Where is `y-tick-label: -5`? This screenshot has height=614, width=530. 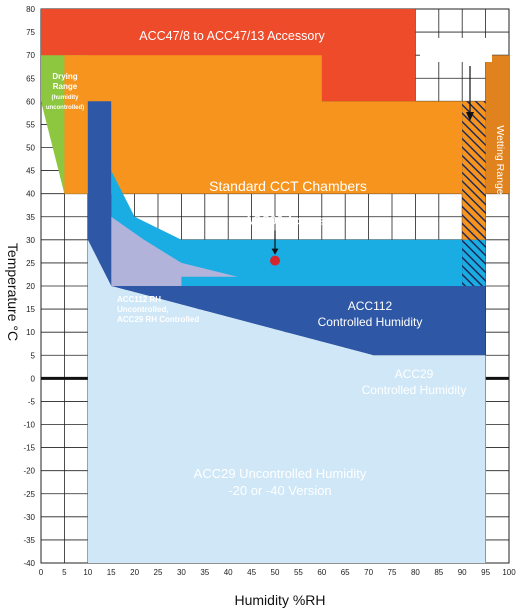
y-tick-label: -5 is located at coordinates (32, 401).